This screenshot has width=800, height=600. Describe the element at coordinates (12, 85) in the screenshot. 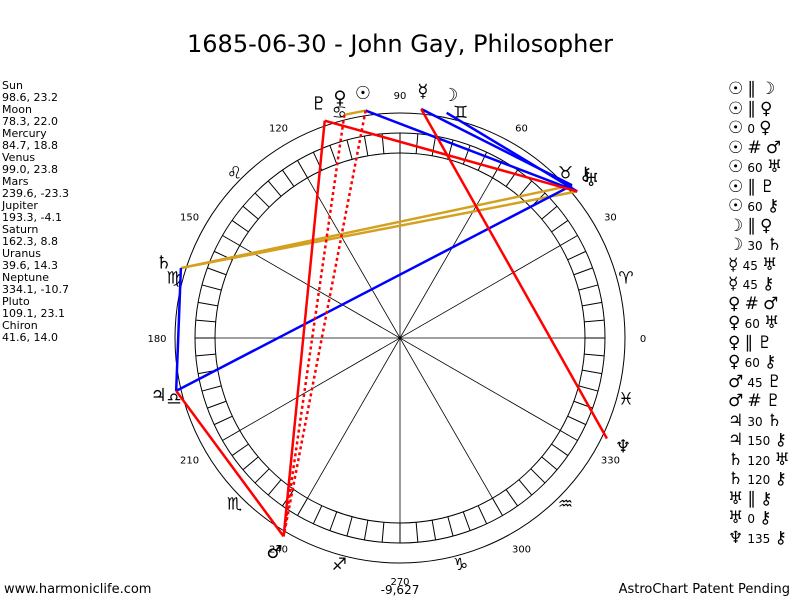

I see `planet-name-sun: Sun` at that location.